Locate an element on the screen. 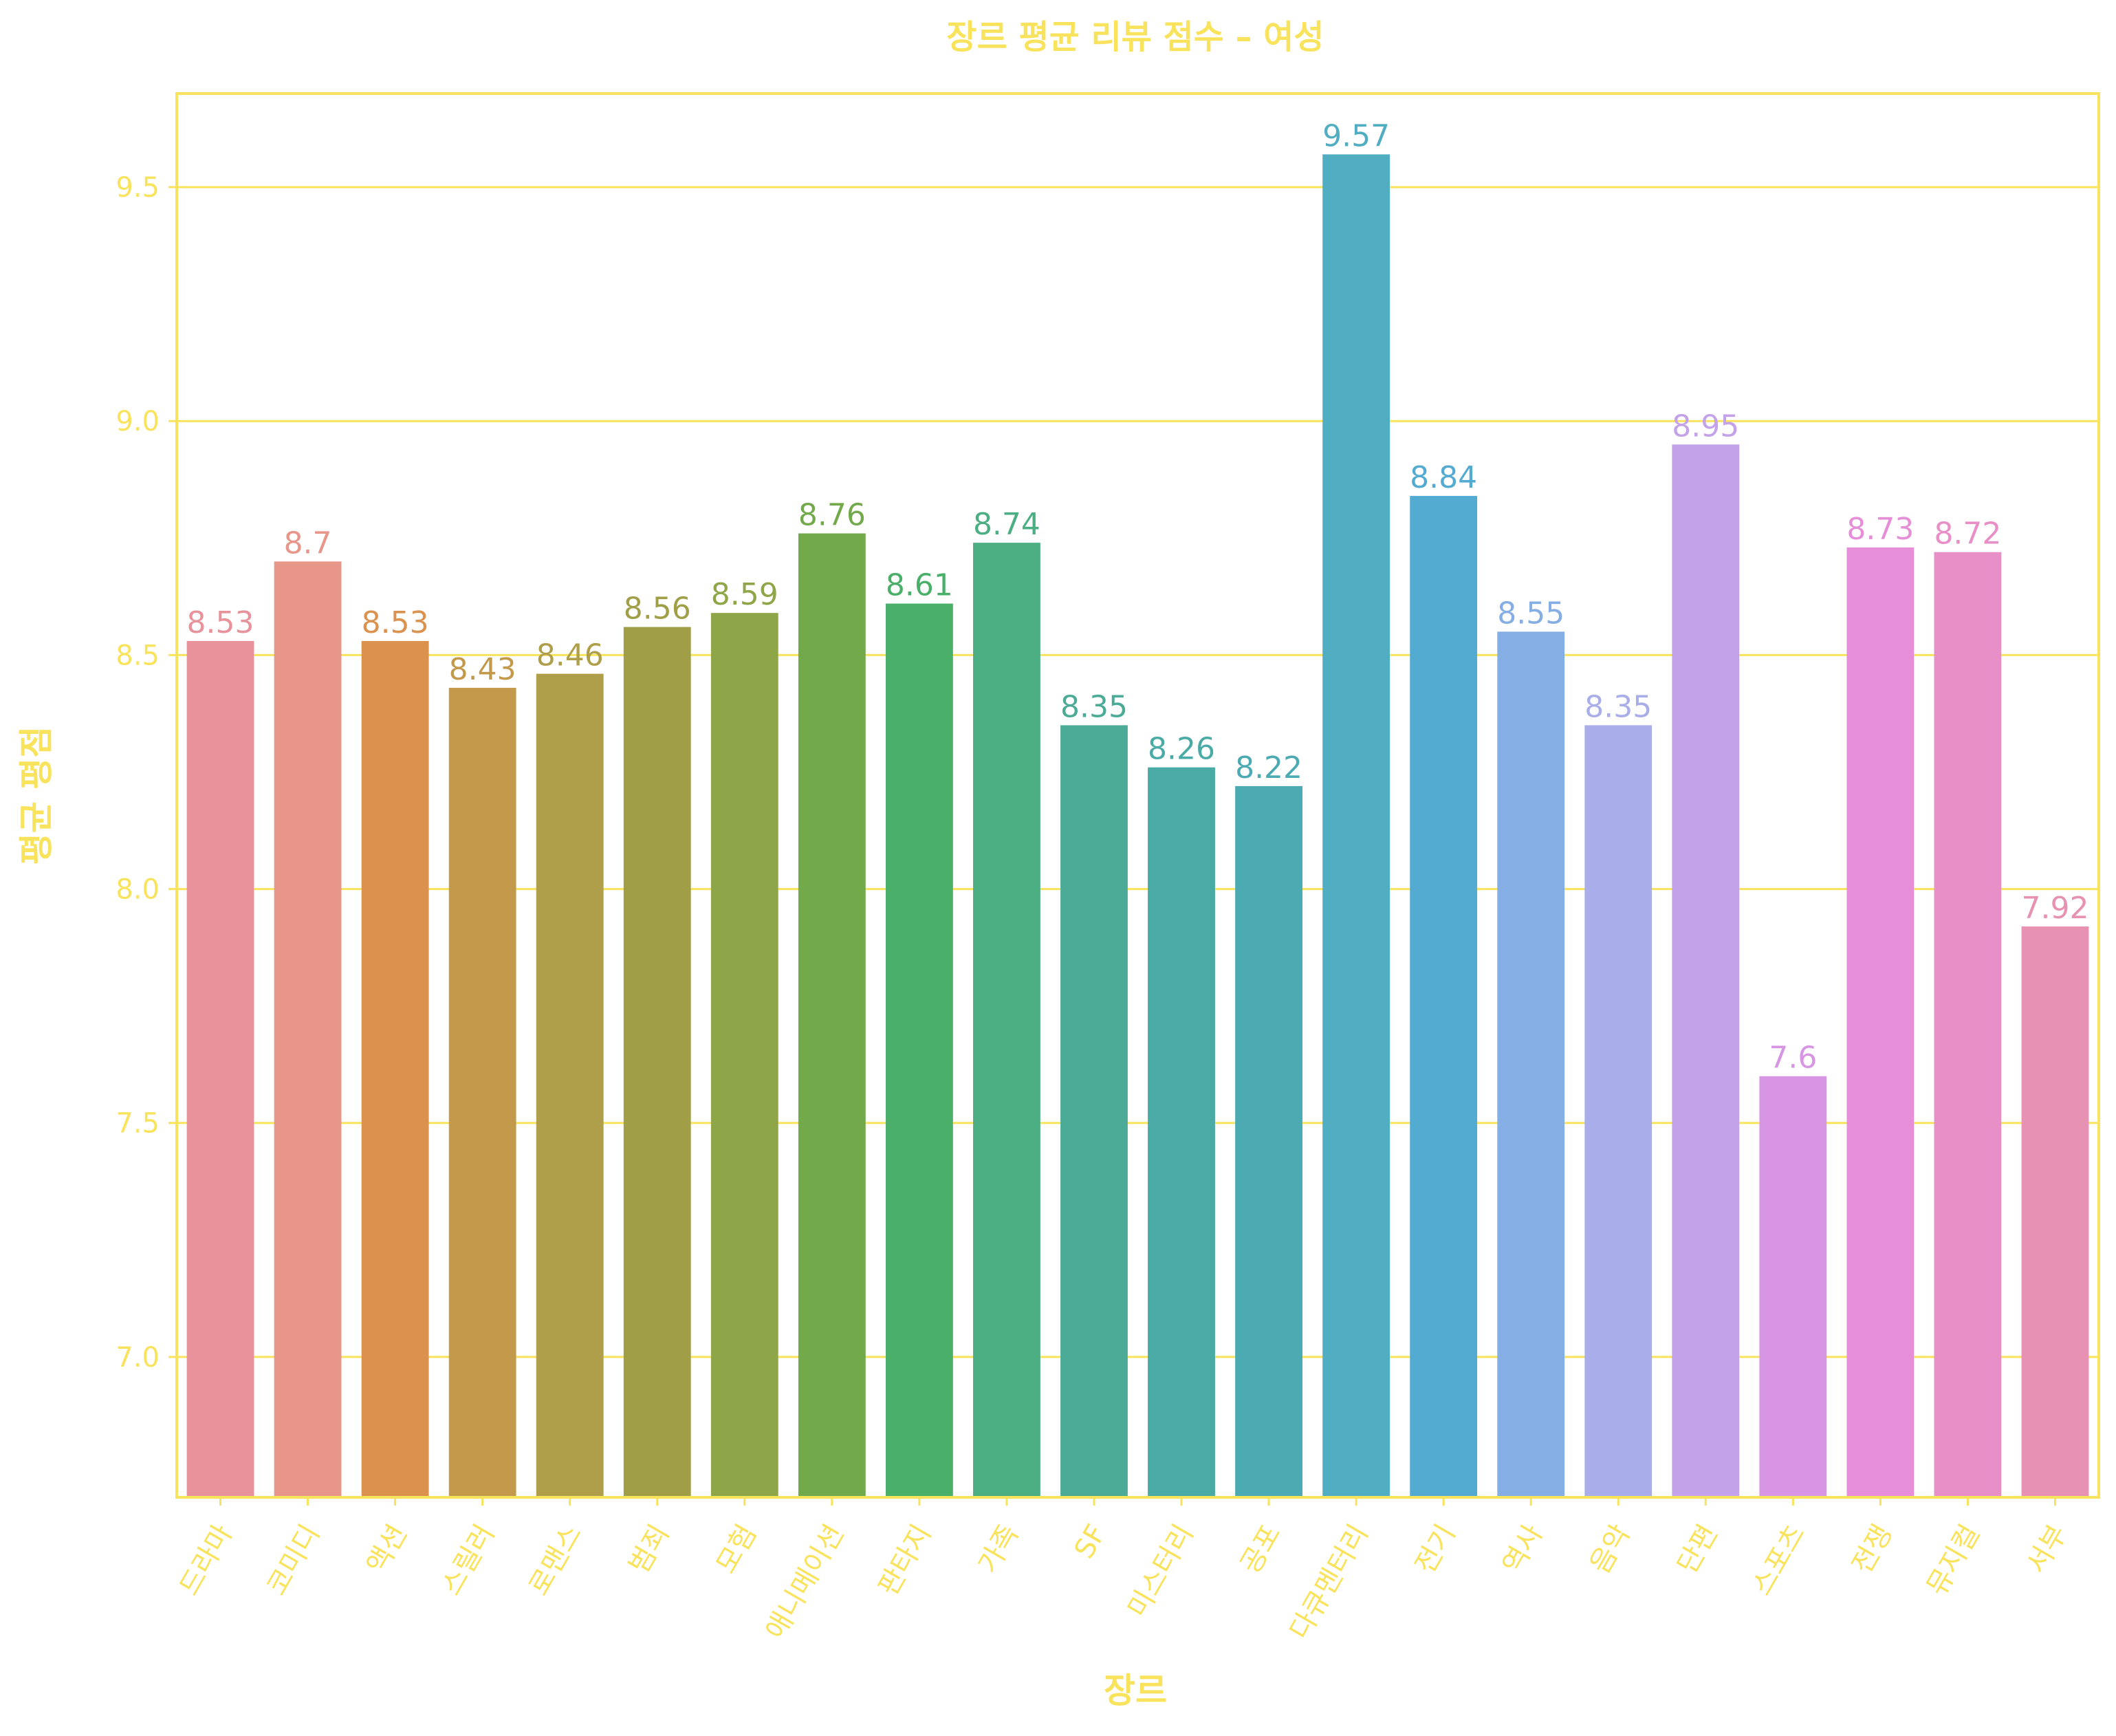  x-tick-label: 전기 is located at coordinates (1435, 1549).